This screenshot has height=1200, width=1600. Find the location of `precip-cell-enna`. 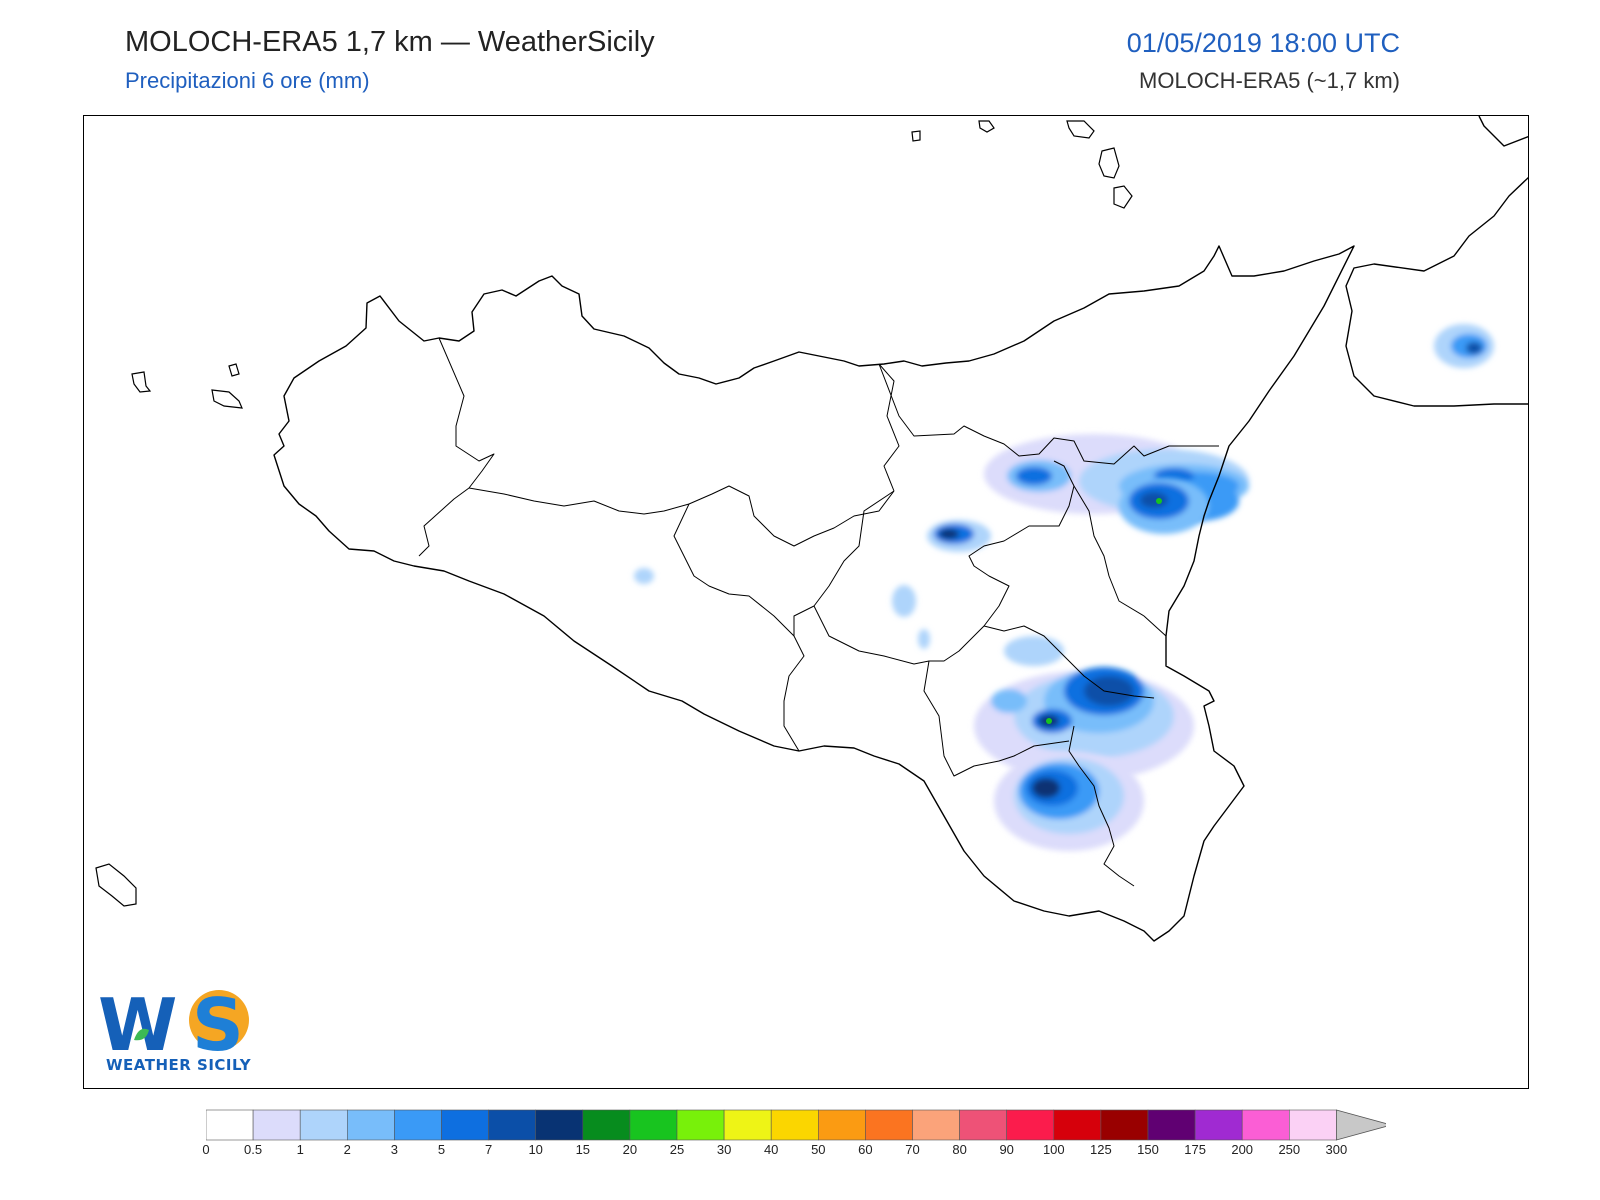

precip-cell-enna is located at coordinates (959, 536).